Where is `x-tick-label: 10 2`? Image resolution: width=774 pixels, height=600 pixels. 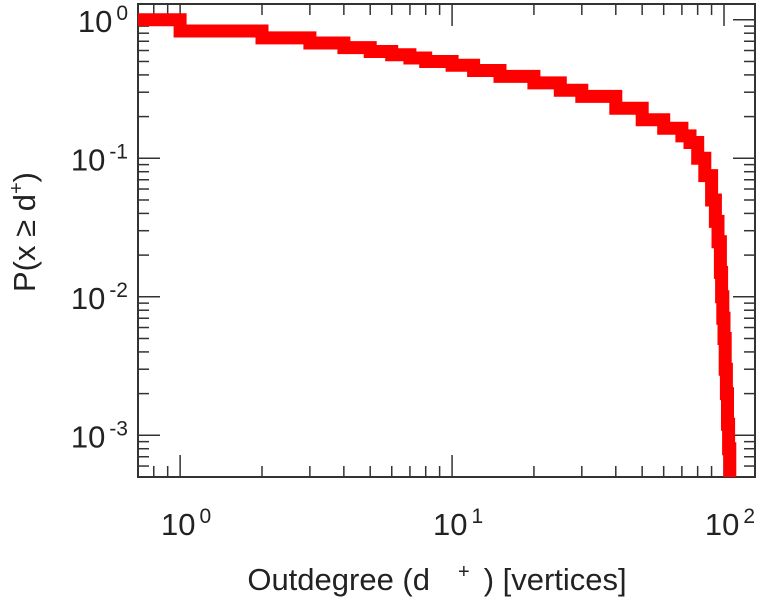
x-tick-label: 10 2 is located at coordinates (730, 523).